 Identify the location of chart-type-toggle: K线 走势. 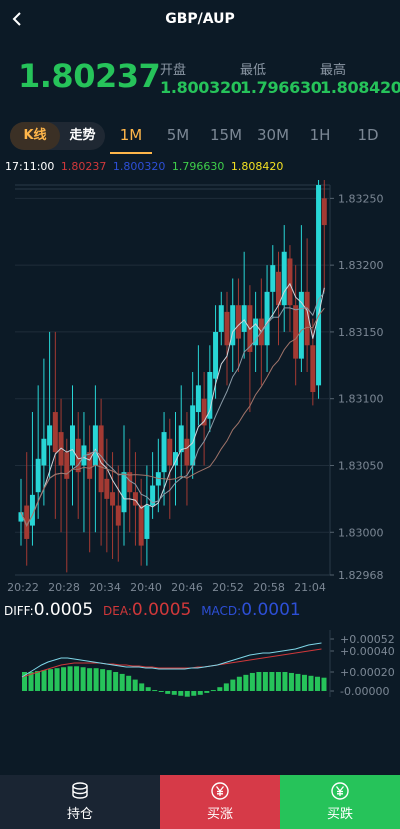
(57, 136).